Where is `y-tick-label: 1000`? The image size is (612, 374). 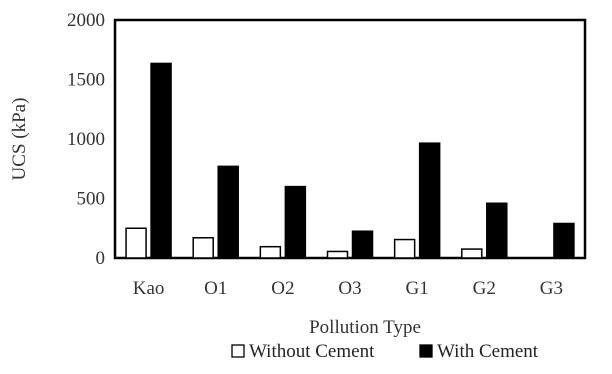 y-tick-label: 1000 is located at coordinates (86, 139).